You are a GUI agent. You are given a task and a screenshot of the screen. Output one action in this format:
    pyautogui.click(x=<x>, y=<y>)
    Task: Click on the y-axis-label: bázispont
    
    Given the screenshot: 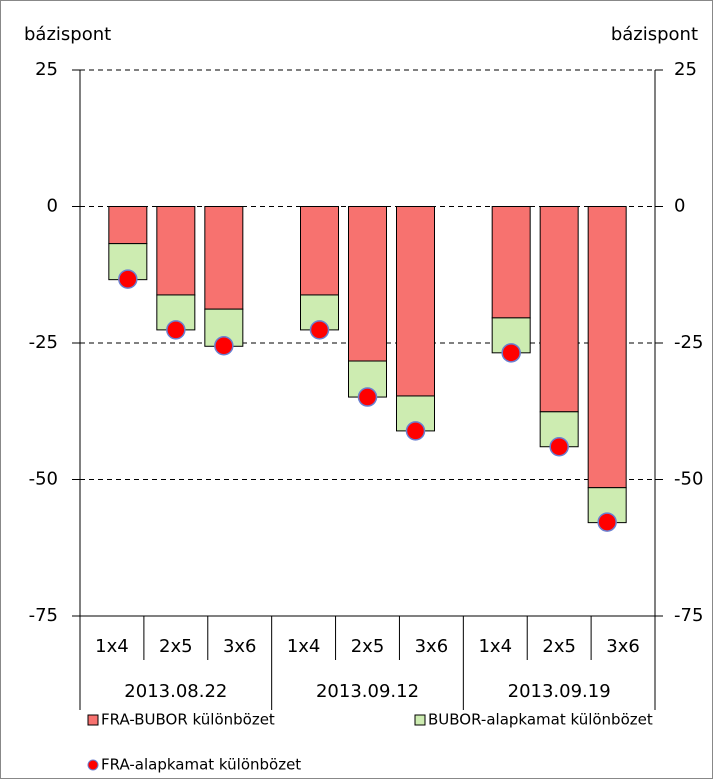 What is the action you would take?
    pyautogui.click(x=67, y=34)
    